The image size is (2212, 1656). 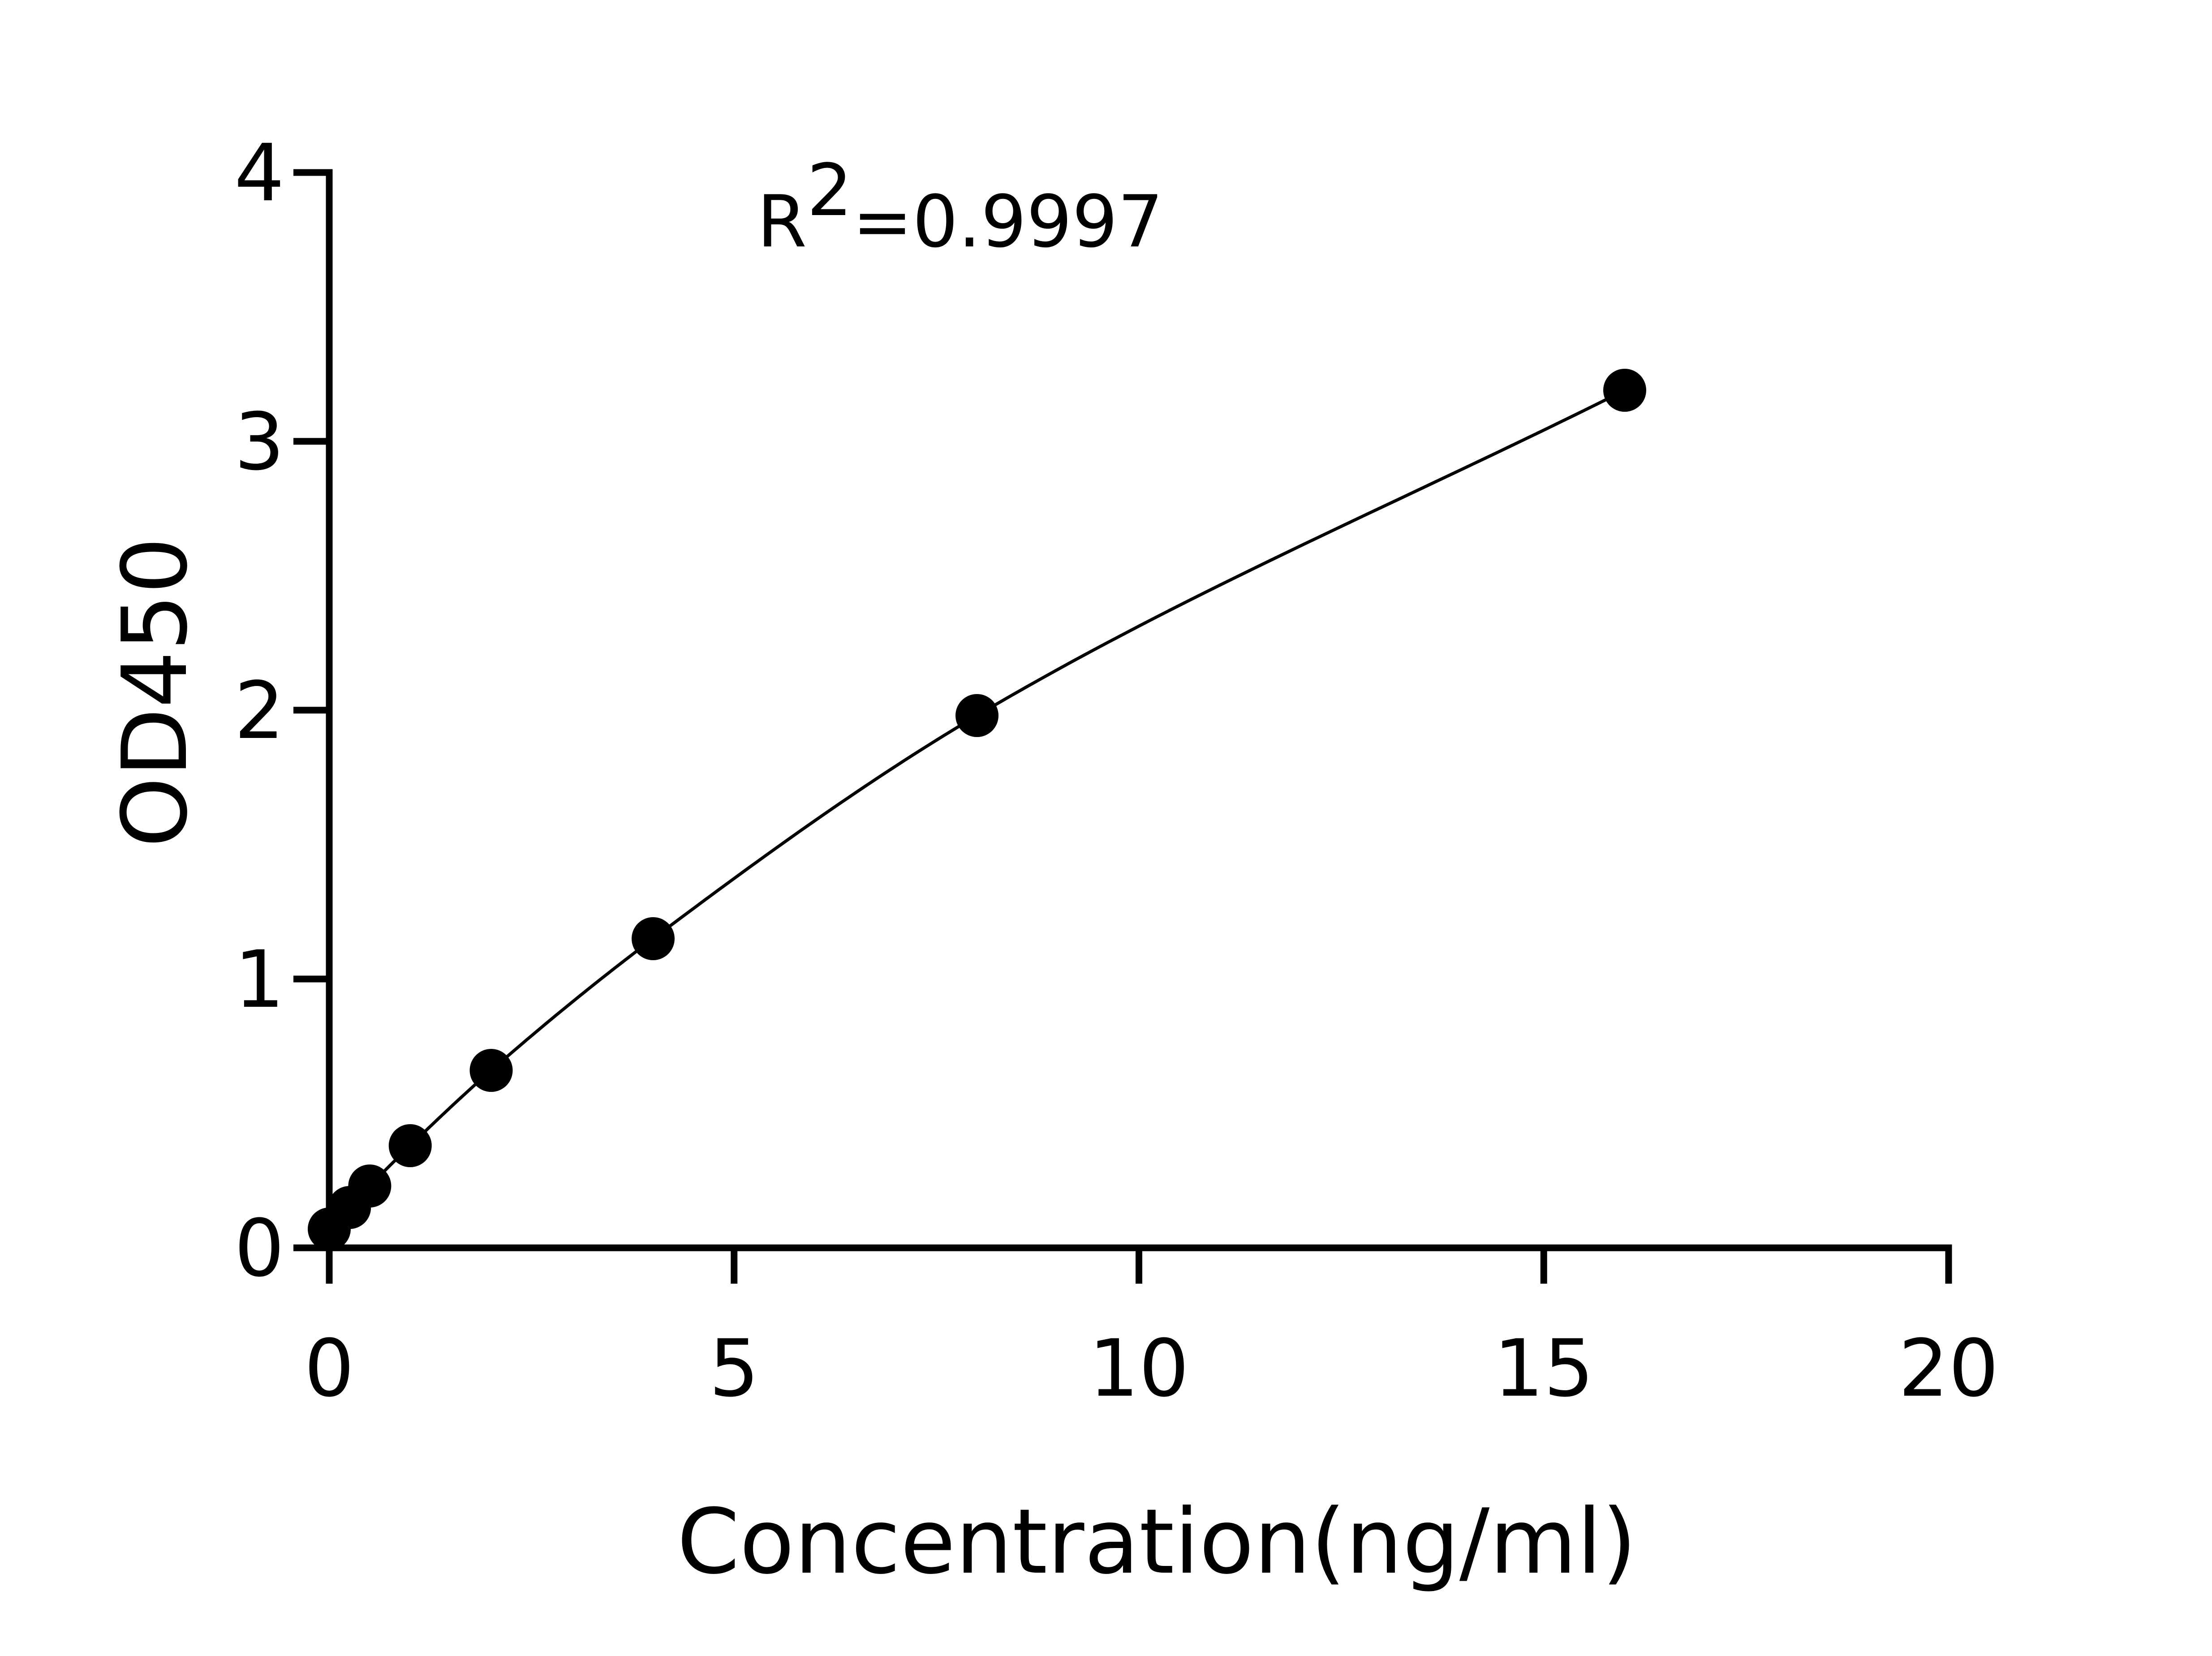 I want to click on r-squared-superscript: 2, so click(x=829, y=190).